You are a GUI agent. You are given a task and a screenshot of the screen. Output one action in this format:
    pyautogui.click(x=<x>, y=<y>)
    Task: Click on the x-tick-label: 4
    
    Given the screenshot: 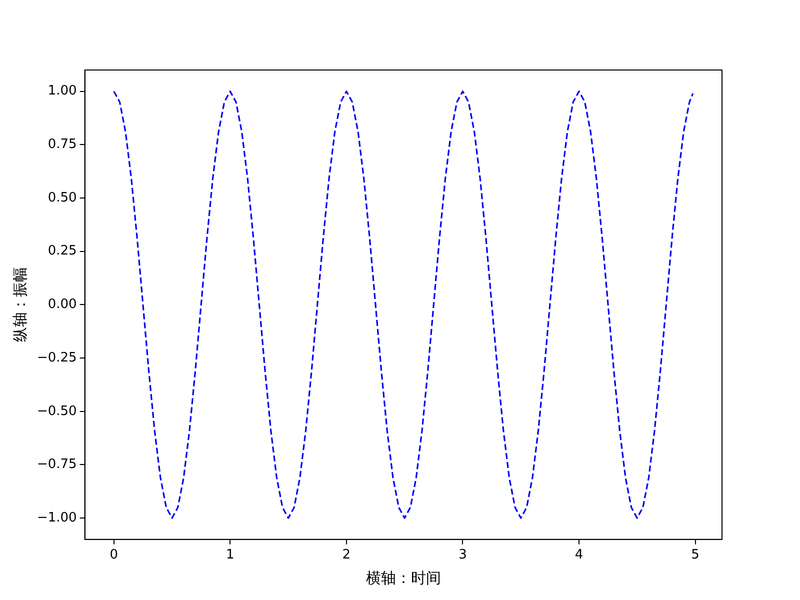 What is the action you would take?
    pyautogui.click(x=579, y=555)
    